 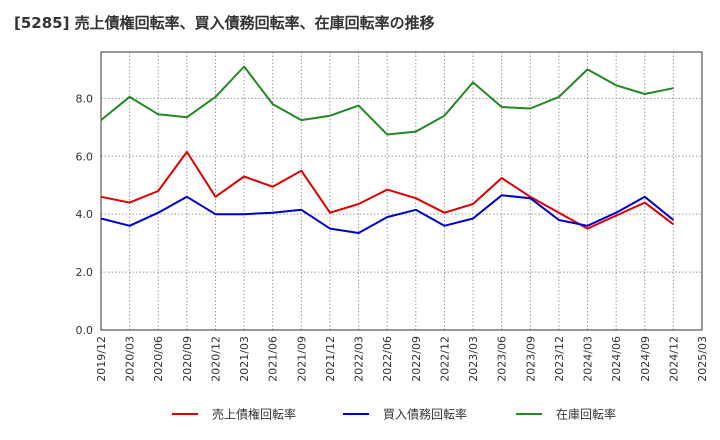 What do you see at coordinates (158, 359) in the screenshot?
I see `x-tick-label: 2020/06` at bounding box center [158, 359].